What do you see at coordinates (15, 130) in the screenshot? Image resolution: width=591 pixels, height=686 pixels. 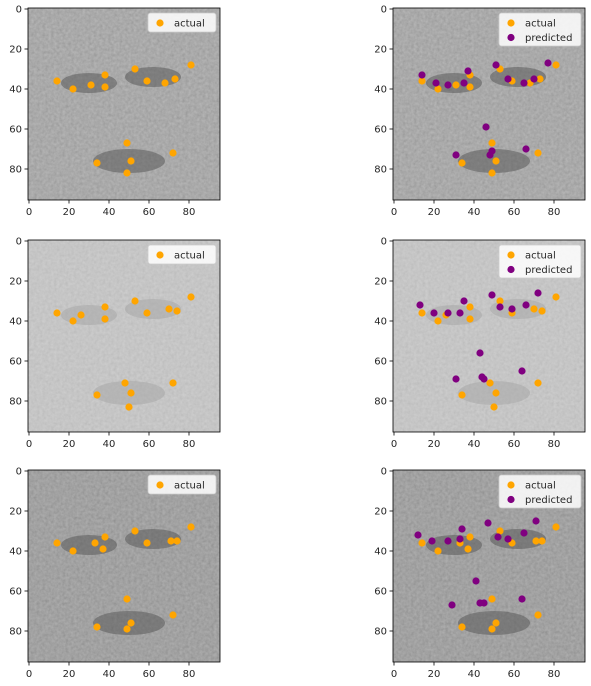 I see `y-tick-label: 60` at bounding box center [15, 130].